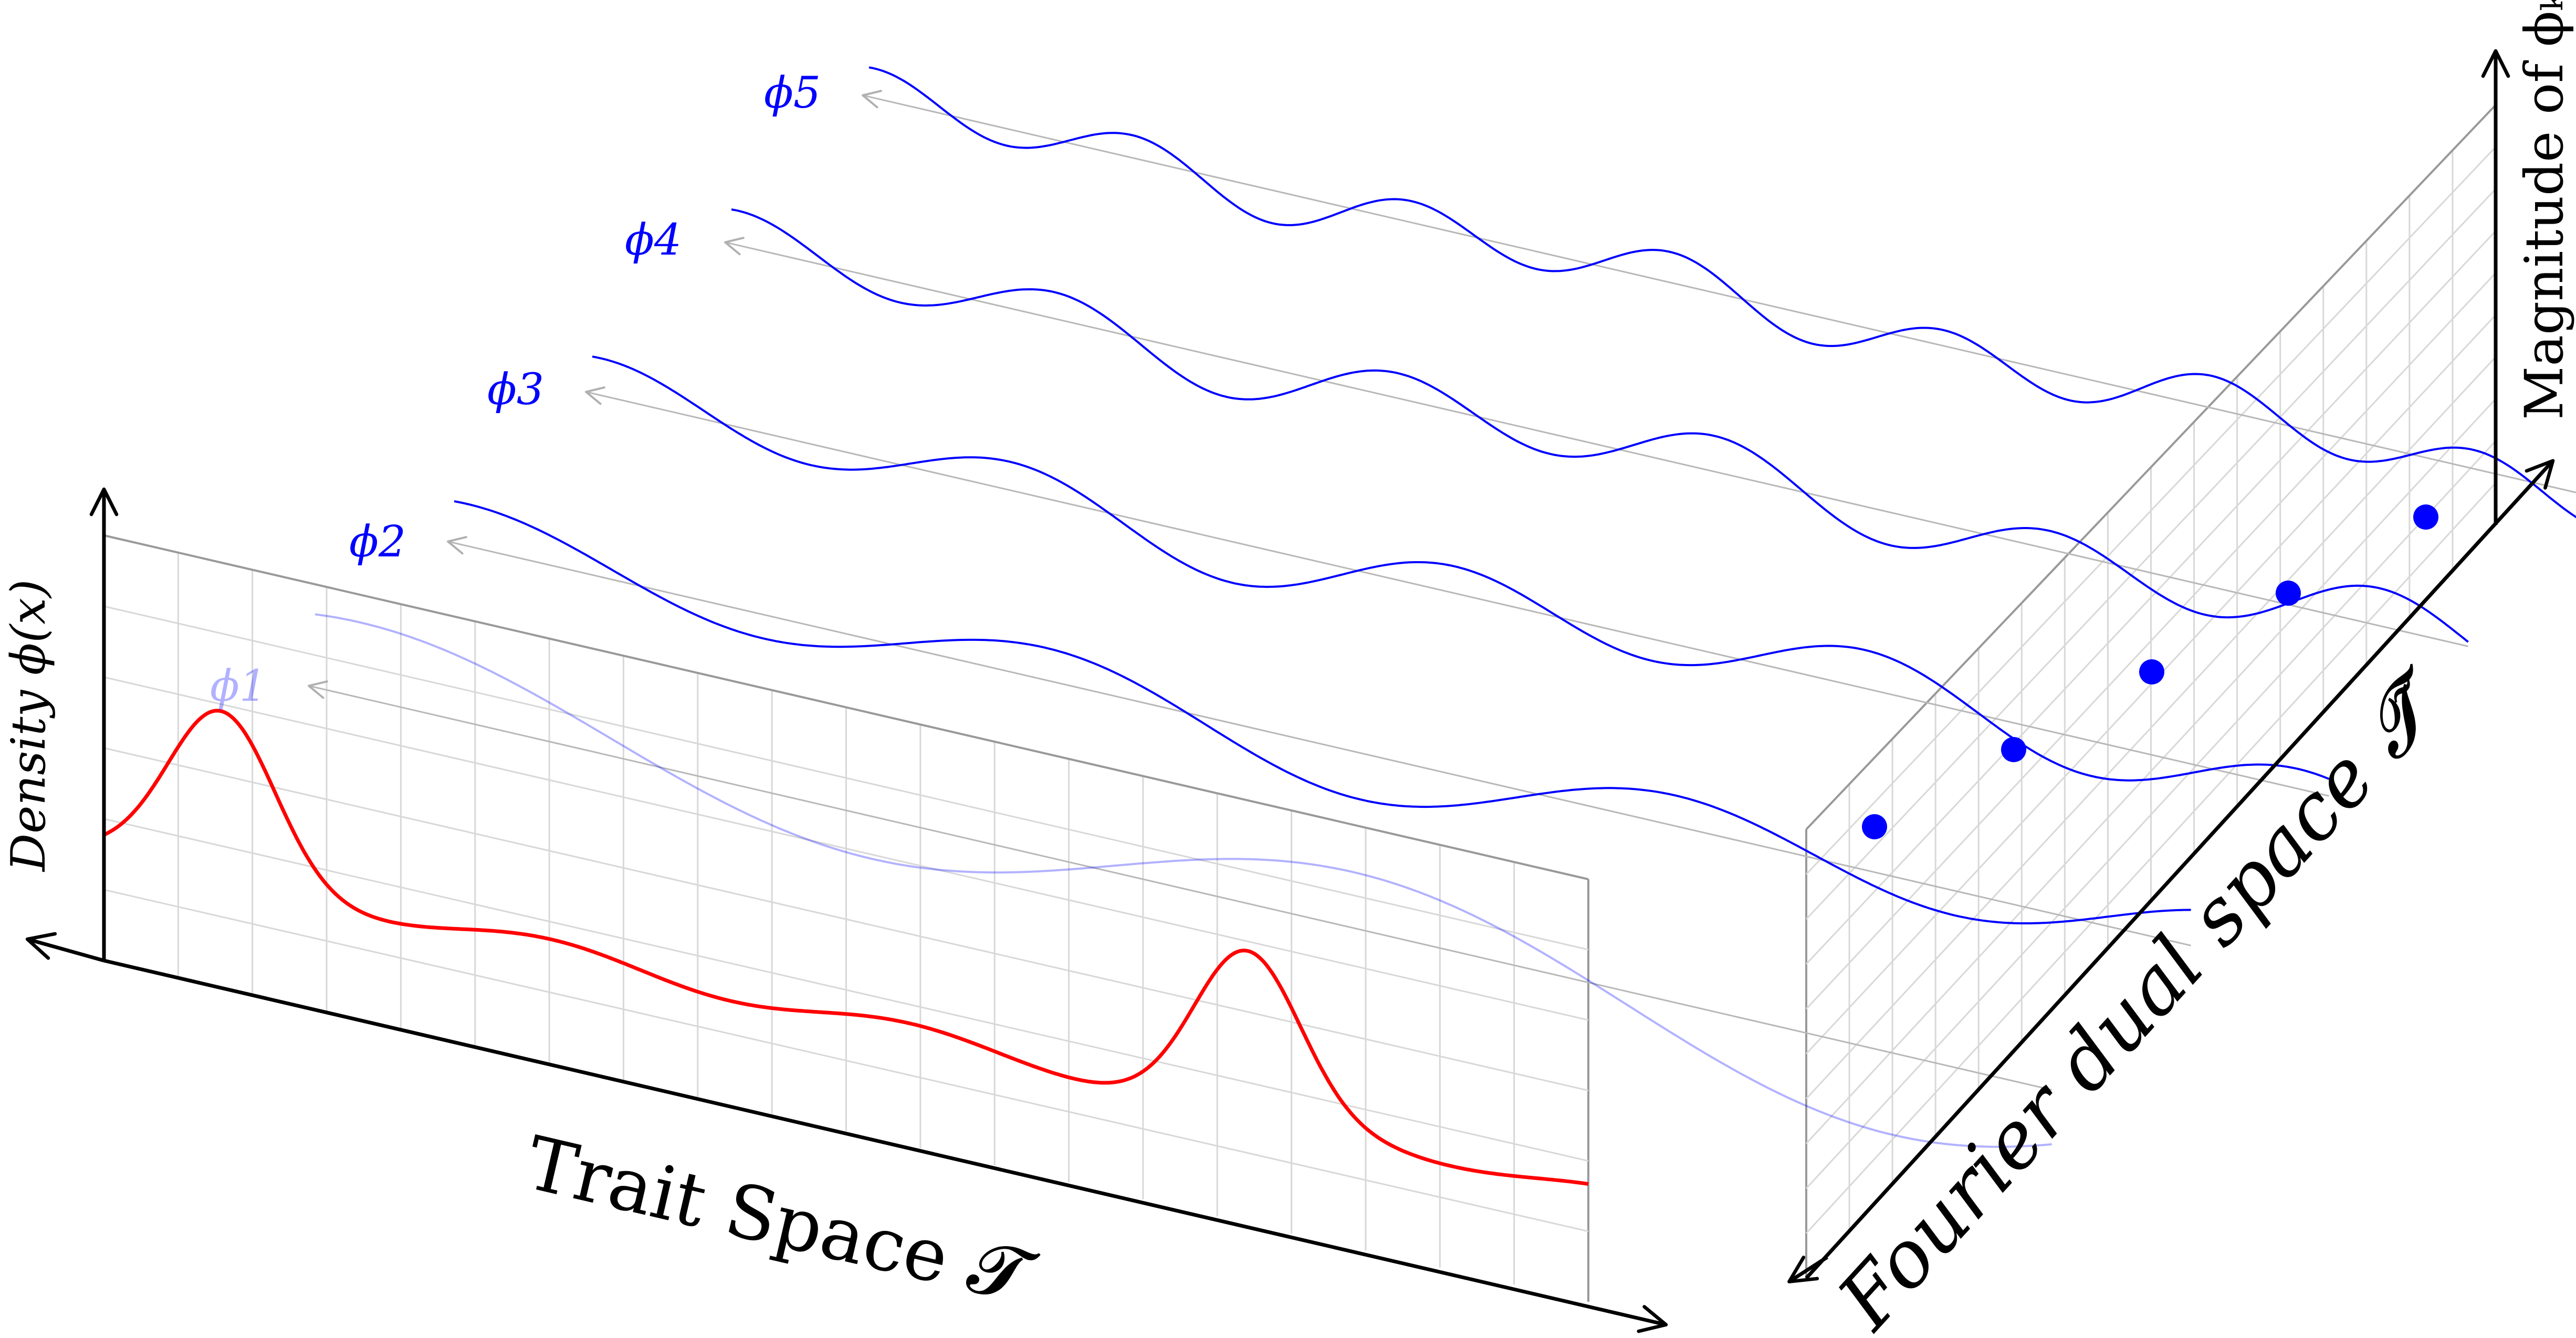 The height and width of the screenshot is (1338, 2576). I want to click on phi-2-label: ϕ2, so click(378, 542).